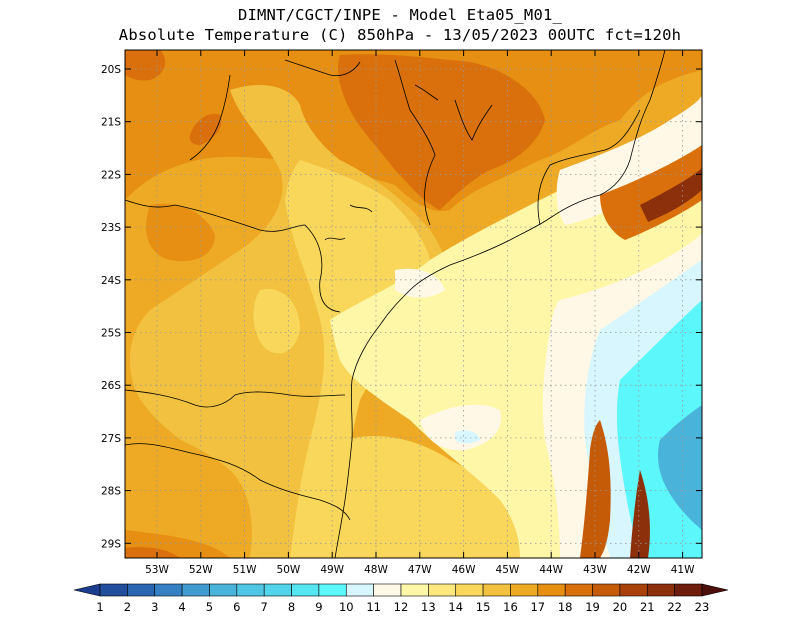 This screenshot has width=800, height=618. I want to click on field-light-cyan-patch, so click(467, 437).